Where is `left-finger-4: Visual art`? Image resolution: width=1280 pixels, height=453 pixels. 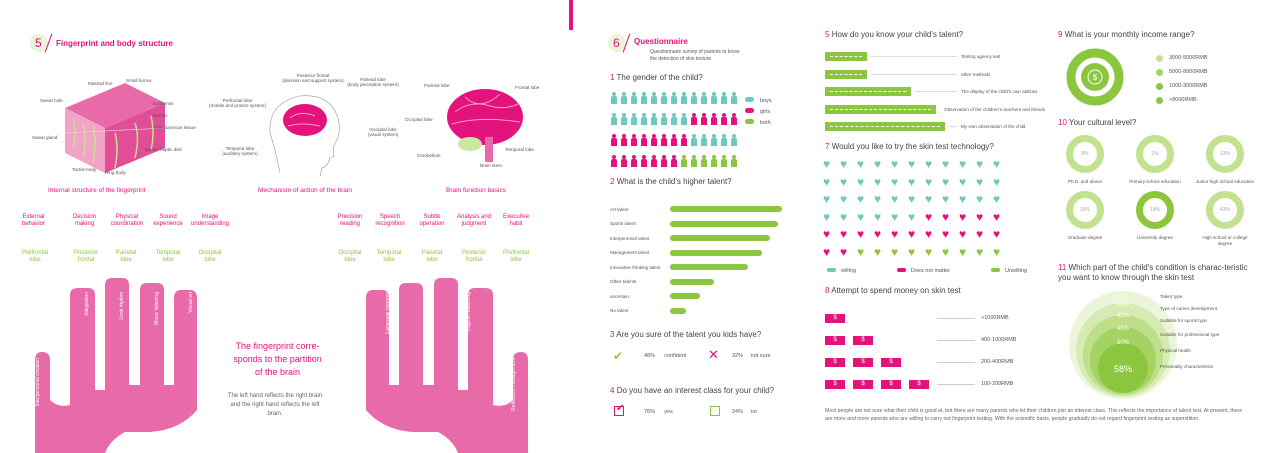 left-finger-4: Visual art is located at coordinates (191, 302).